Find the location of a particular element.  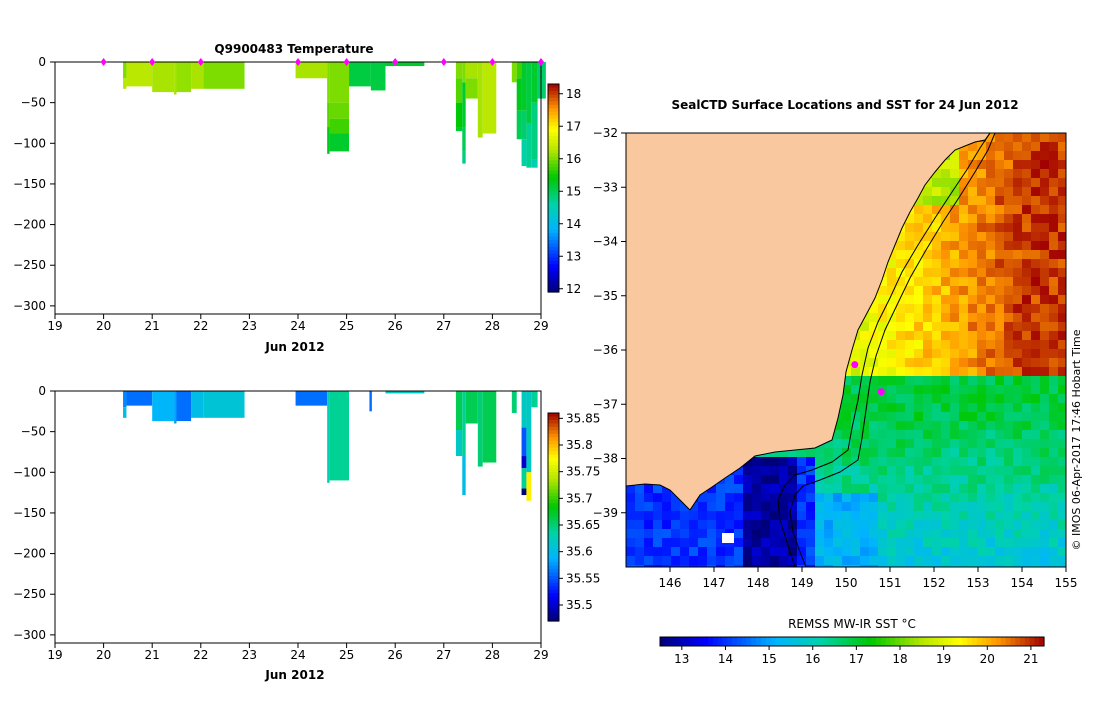

y-tick-label: −150 is located at coordinates (29, 184).